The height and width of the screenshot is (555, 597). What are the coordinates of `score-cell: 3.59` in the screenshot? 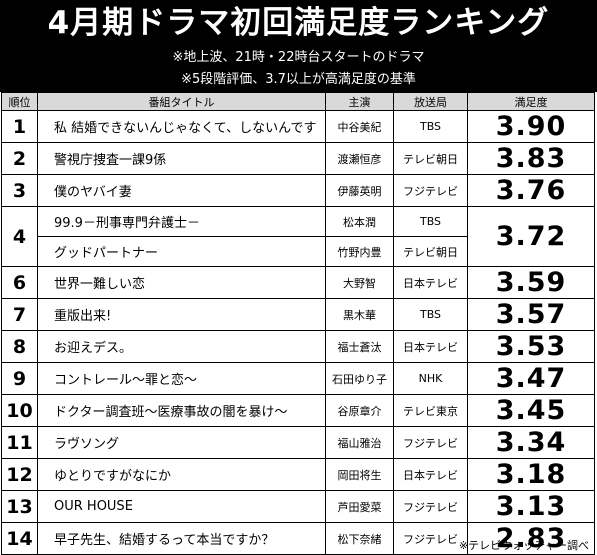 It's located at (531, 282).